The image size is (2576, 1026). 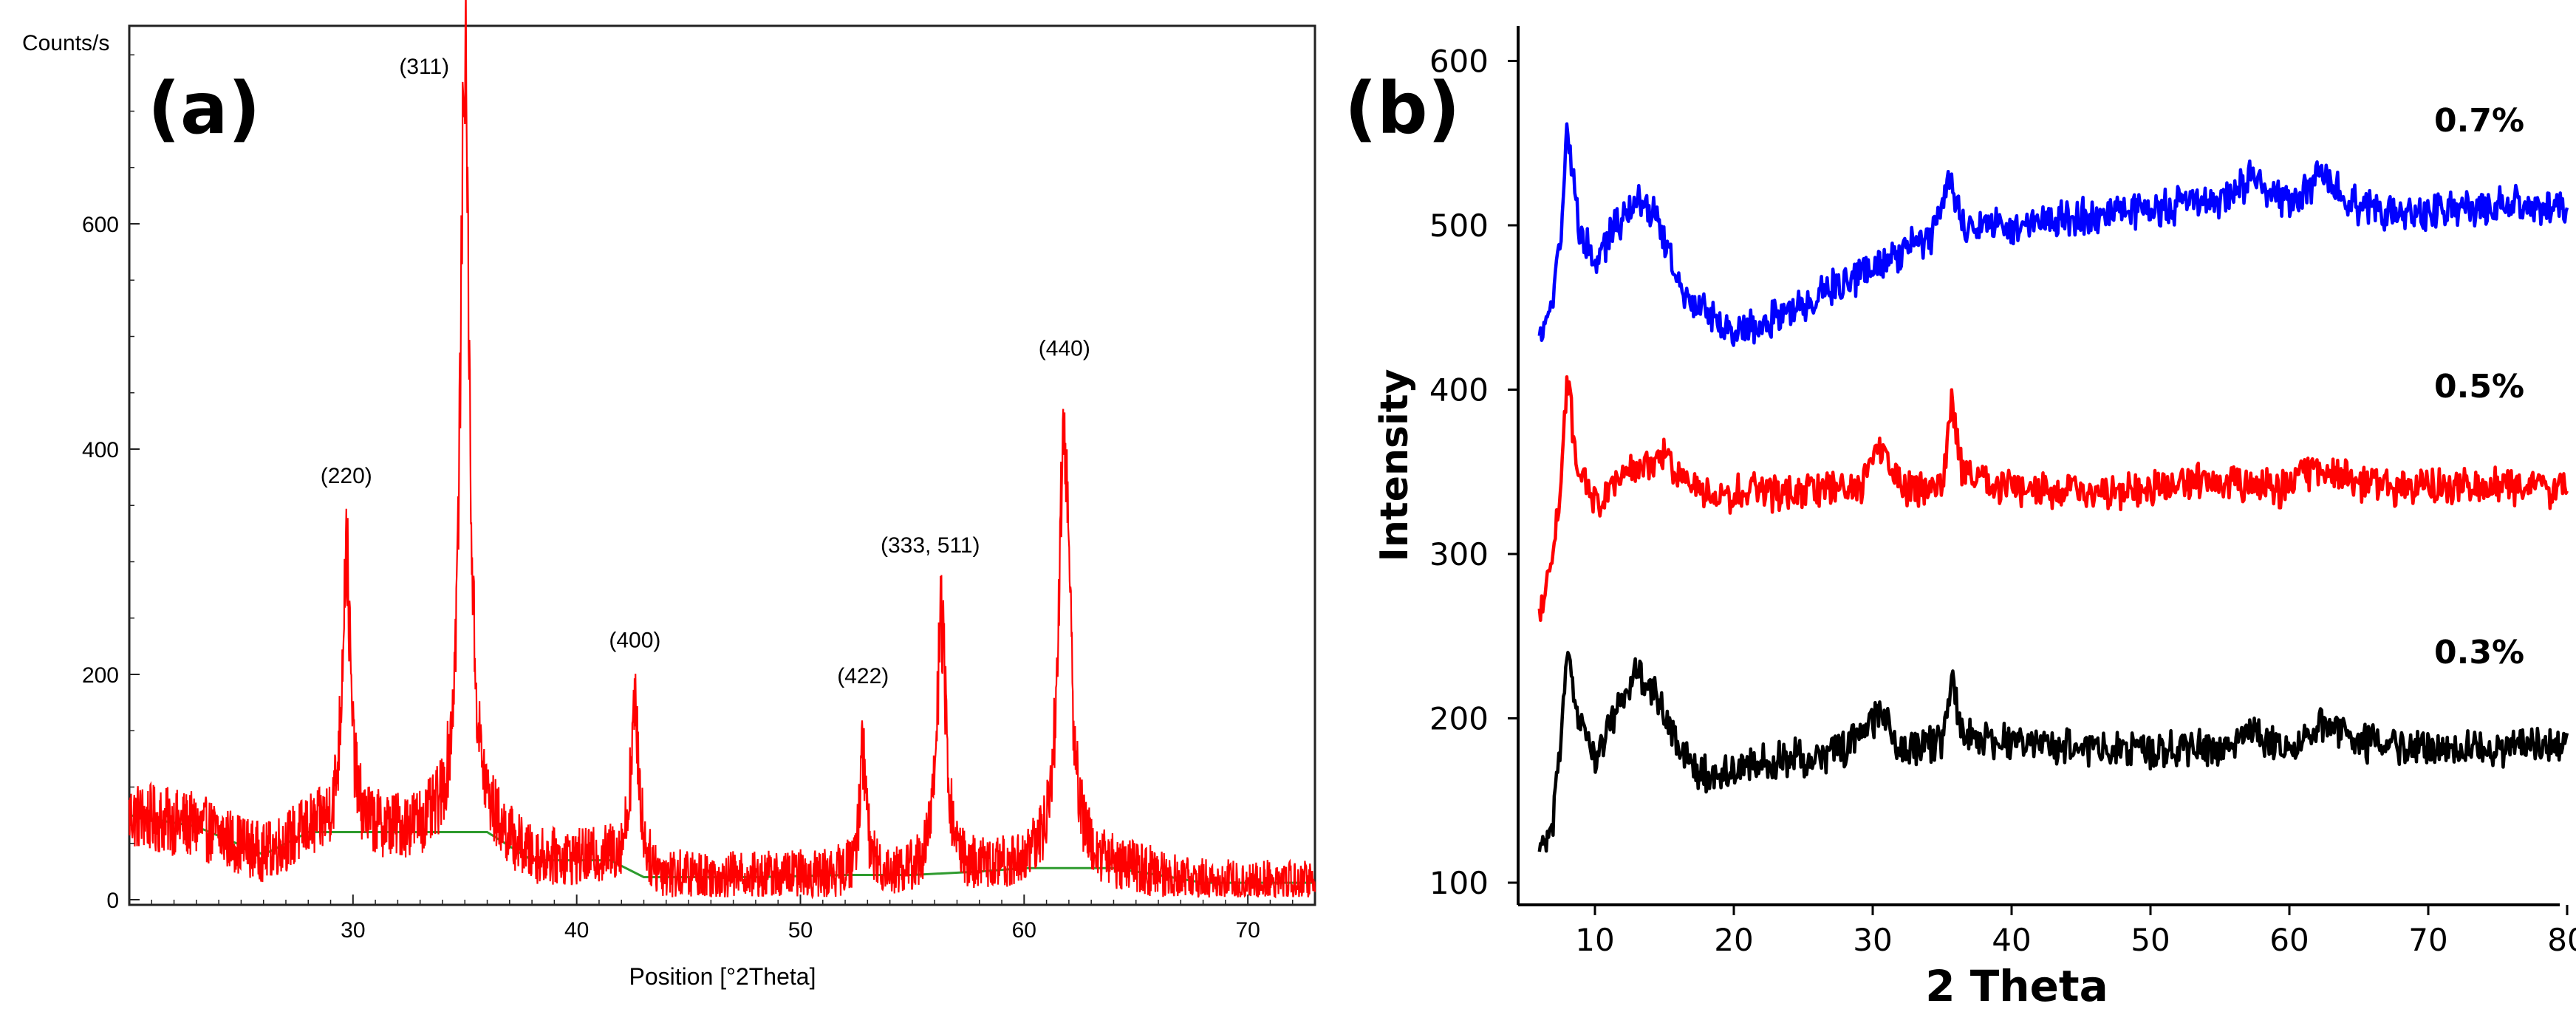 What do you see at coordinates (2479, 121) in the screenshot?
I see `series-label-0.7%: 0.7%` at bounding box center [2479, 121].